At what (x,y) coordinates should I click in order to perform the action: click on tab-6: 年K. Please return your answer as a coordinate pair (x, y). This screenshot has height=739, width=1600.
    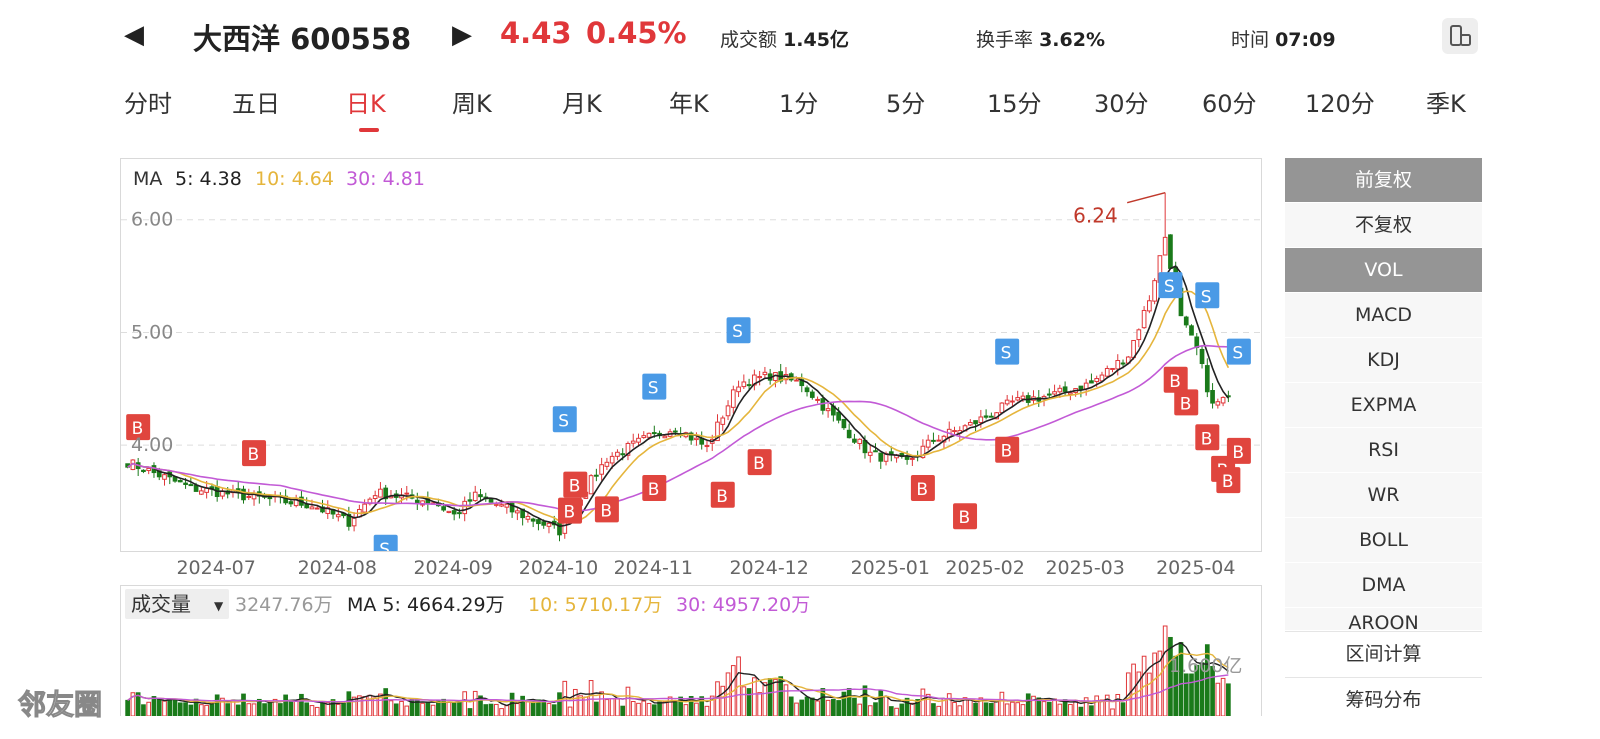
    Looking at the image, I should click on (689, 104).